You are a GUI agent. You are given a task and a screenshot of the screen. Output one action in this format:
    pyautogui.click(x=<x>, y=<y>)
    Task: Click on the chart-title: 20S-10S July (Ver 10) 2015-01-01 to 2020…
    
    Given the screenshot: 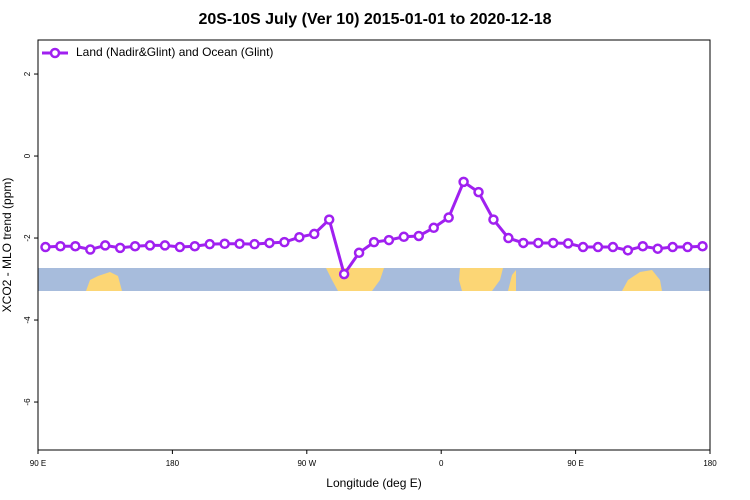 What is the action you would take?
    pyautogui.click(x=374, y=19)
    